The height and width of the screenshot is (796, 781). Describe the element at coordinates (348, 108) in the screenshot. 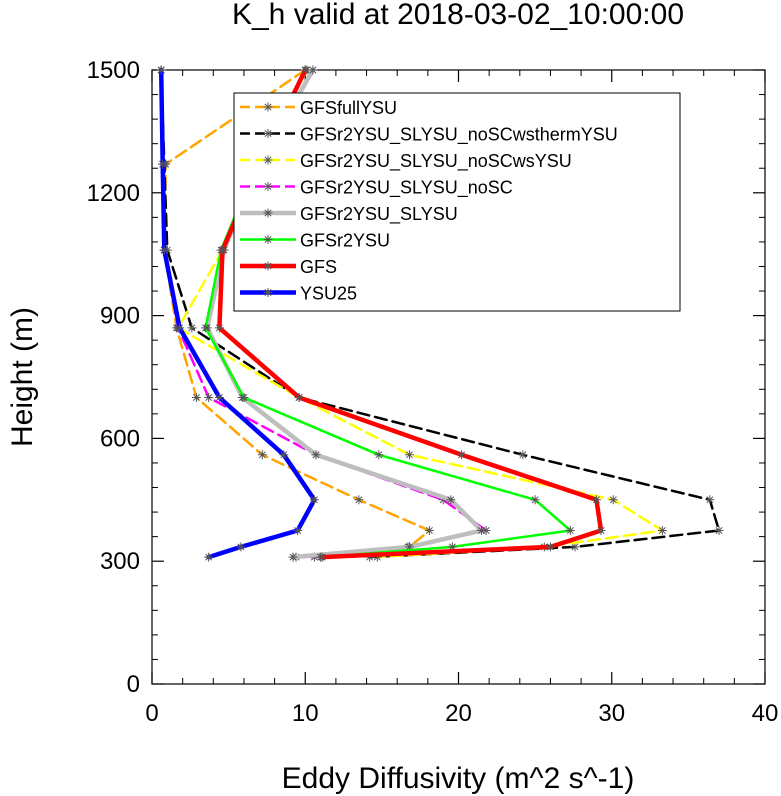

I see `legend-label-gfsfullysu: GFSfullYSU` at that location.